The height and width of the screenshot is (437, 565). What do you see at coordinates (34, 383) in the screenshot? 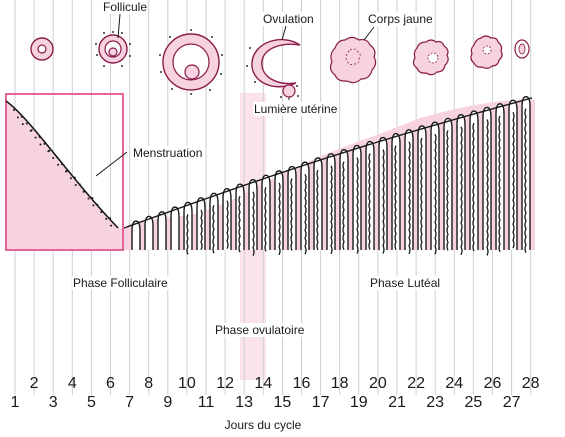
I see `day-number: 2` at bounding box center [34, 383].